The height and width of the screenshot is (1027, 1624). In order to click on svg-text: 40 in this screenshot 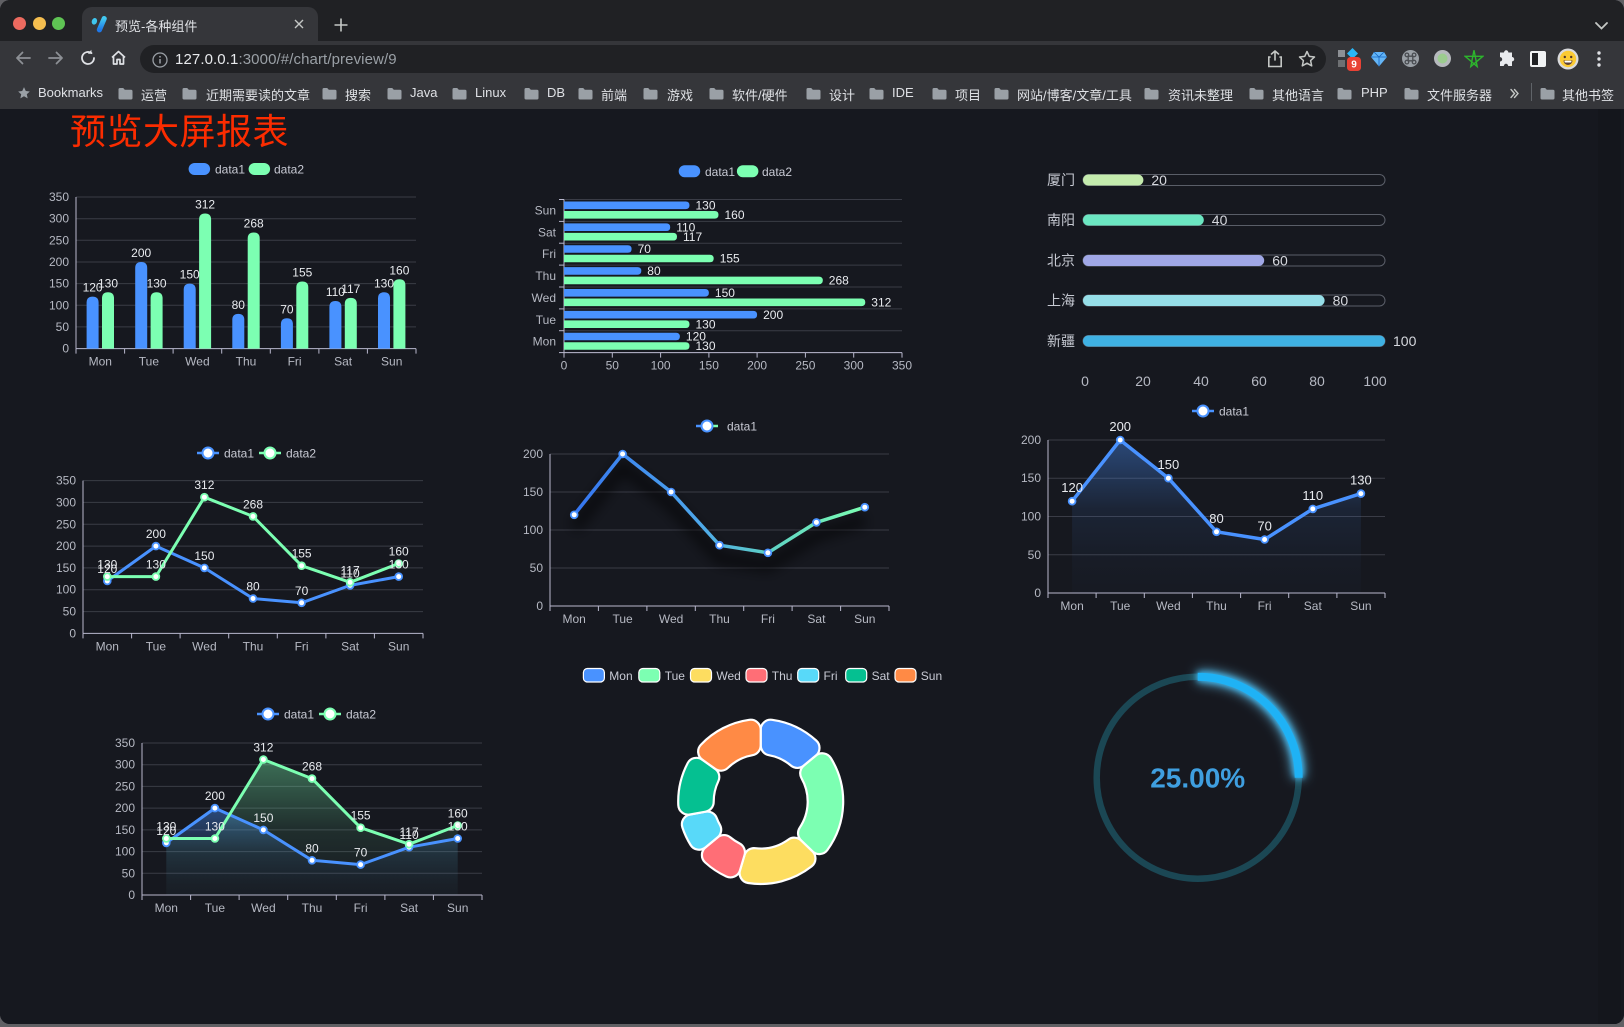, I will do `click(1201, 381)`.